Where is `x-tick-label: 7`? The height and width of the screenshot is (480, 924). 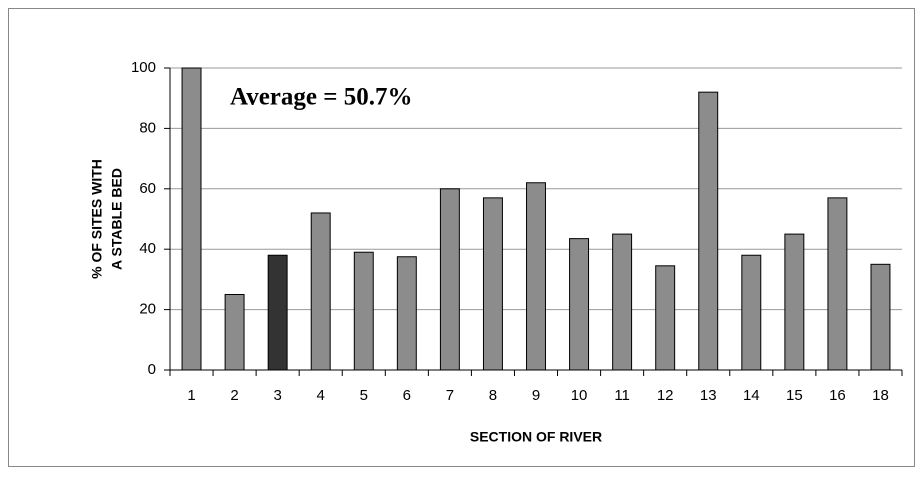 x-tick-label: 7 is located at coordinates (450, 395).